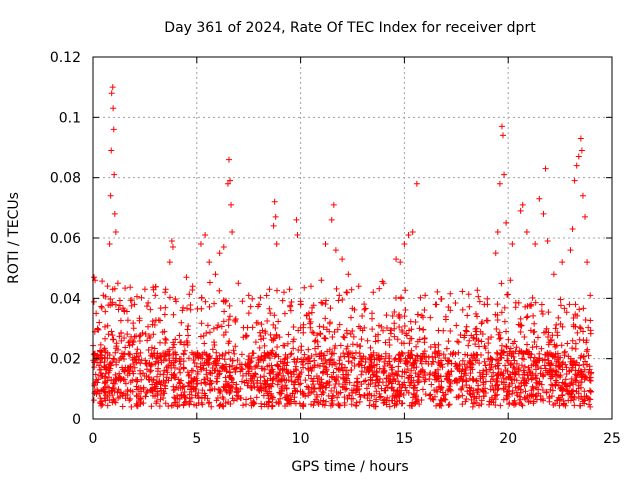 The height and width of the screenshot is (480, 640). What do you see at coordinates (65, 239) in the screenshot?
I see `y-tick-label: 0.06` at bounding box center [65, 239].